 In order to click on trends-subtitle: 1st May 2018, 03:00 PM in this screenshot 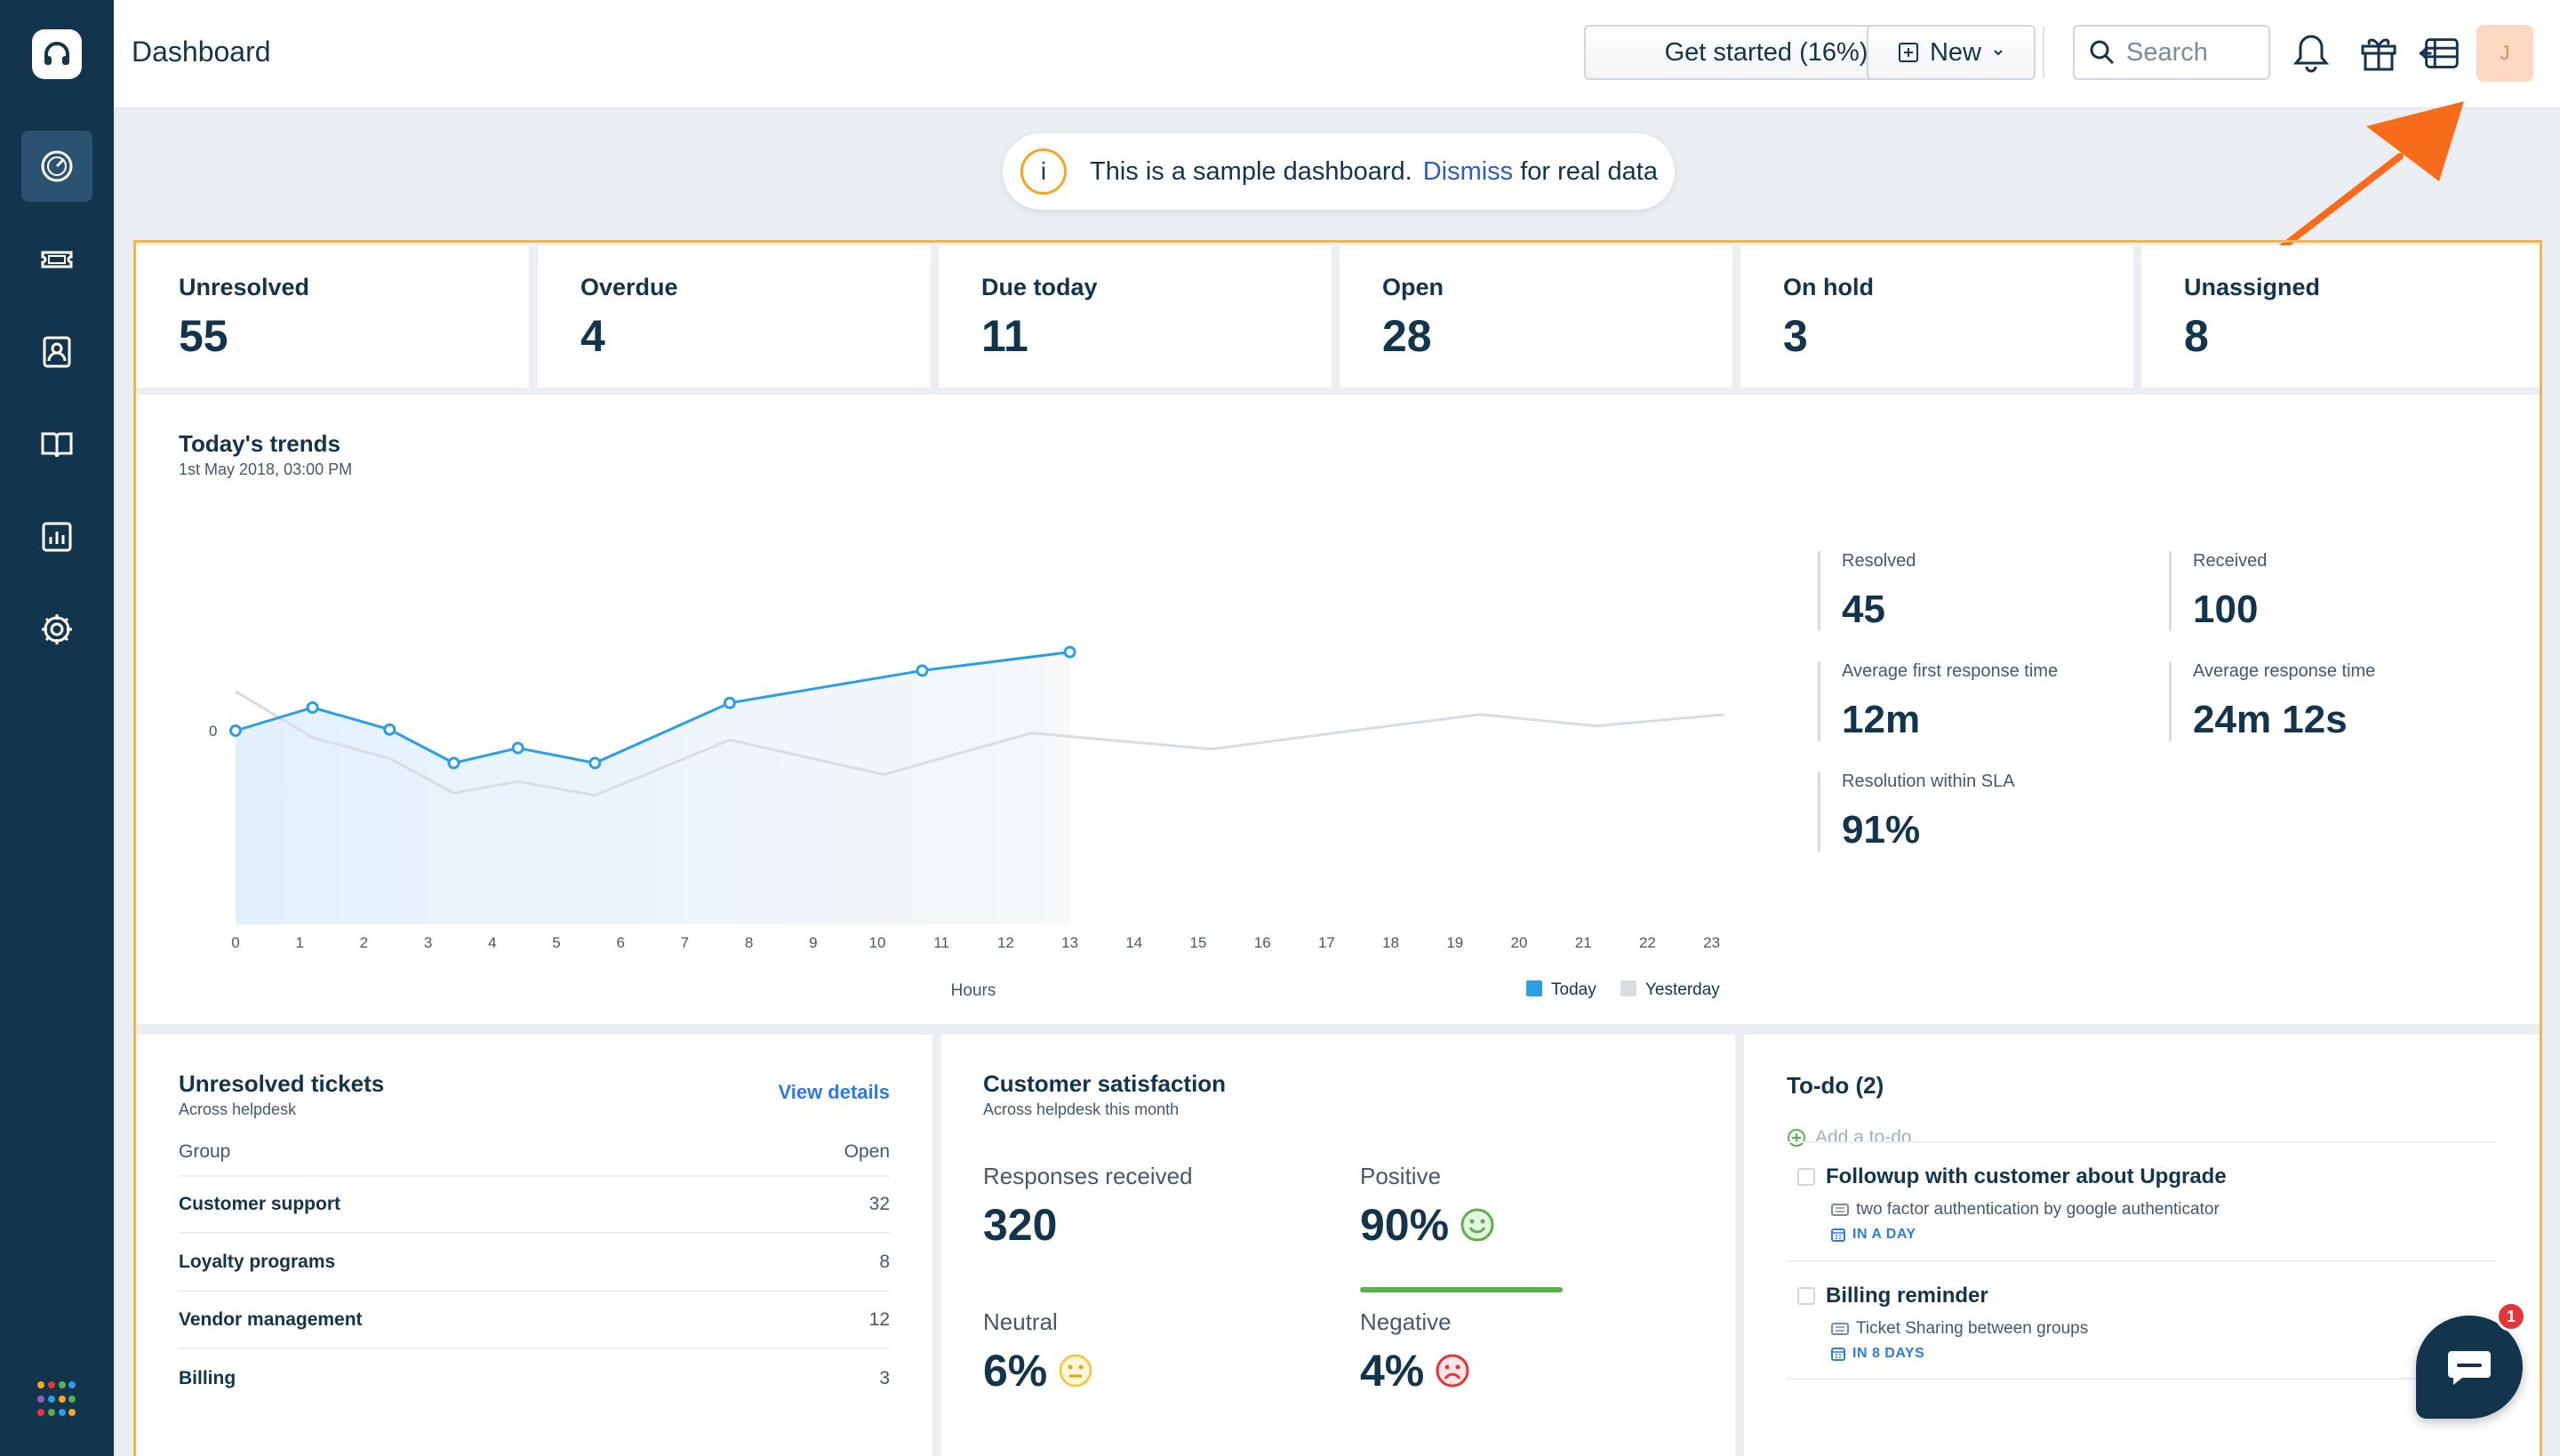, I will do `click(266, 469)`.